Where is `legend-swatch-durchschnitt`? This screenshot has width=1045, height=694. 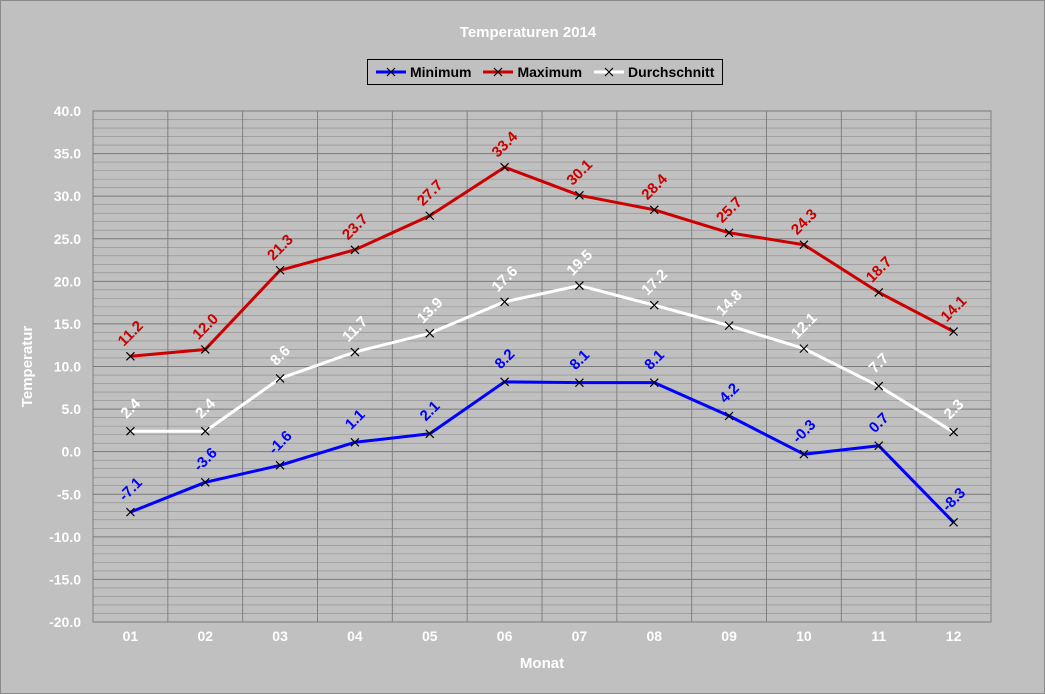 legend-swatch-durchschnitt is located at coordinates (609, 72).